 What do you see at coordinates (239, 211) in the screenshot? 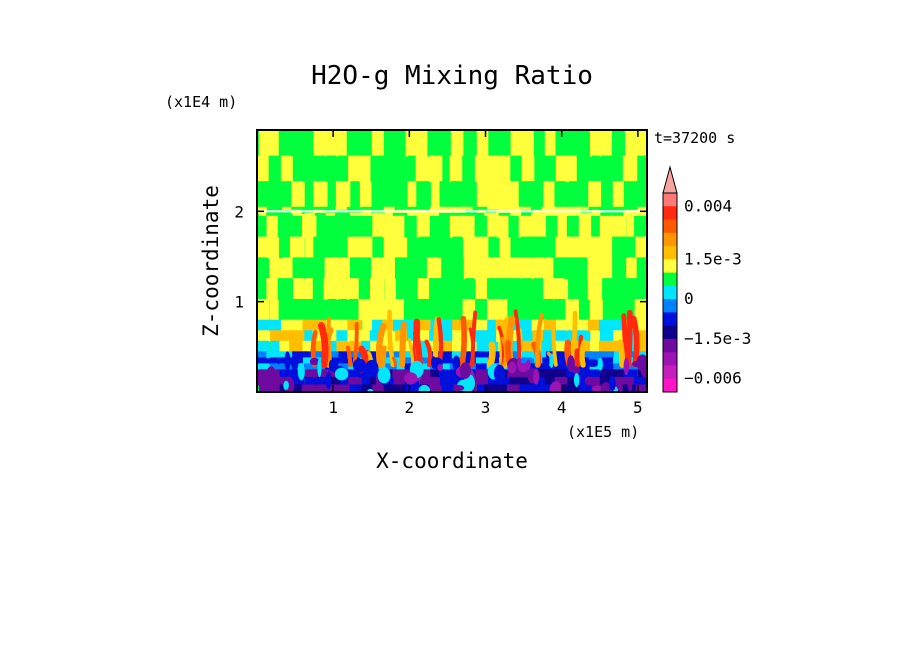
I see `y-tick-label: 2` at bounding box center [239, 211].